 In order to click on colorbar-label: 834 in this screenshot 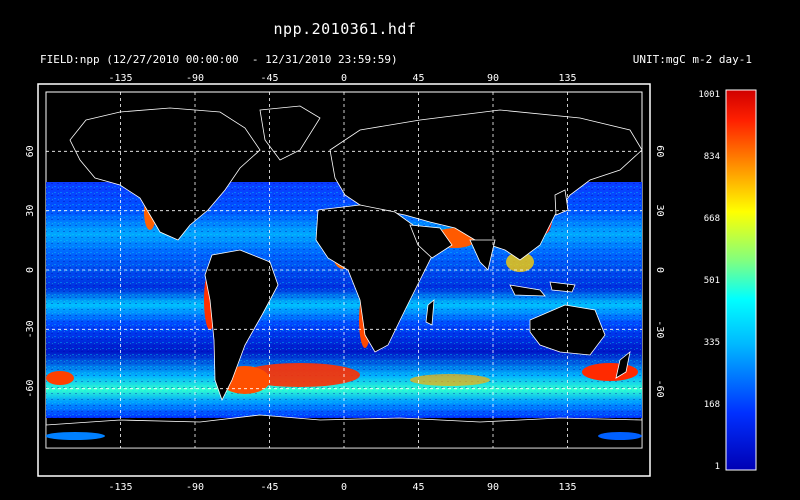, I will do `click(712, 157)`.